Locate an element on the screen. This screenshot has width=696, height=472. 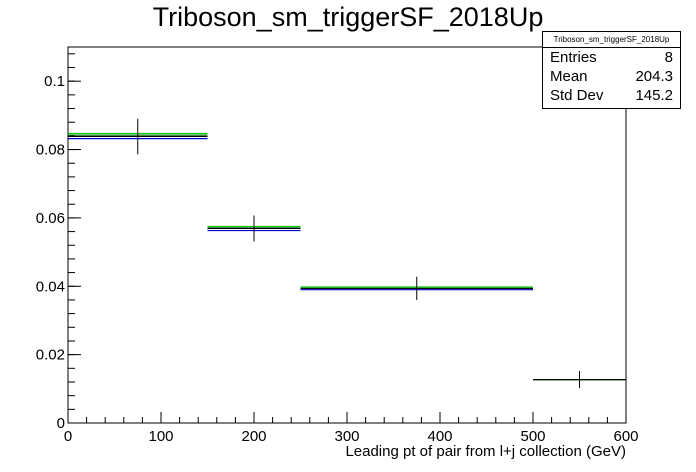
x-tick-label: 500 is located at coordinates (532, 436).